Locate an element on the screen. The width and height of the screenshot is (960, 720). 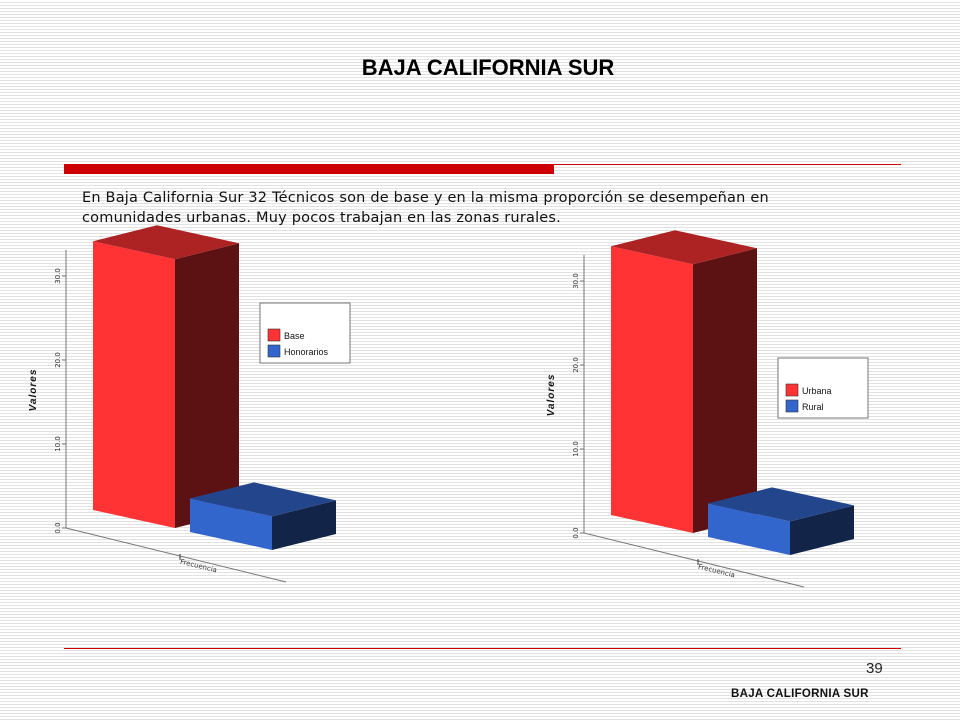
bar-urbana is located at coordinates (684, 381).